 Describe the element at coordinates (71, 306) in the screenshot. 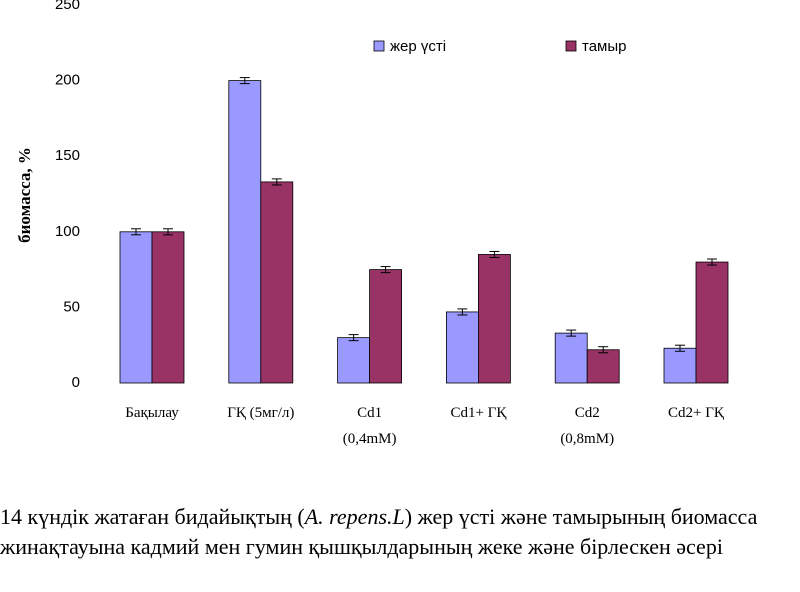

I see `y-tick-label: 50` at that location.